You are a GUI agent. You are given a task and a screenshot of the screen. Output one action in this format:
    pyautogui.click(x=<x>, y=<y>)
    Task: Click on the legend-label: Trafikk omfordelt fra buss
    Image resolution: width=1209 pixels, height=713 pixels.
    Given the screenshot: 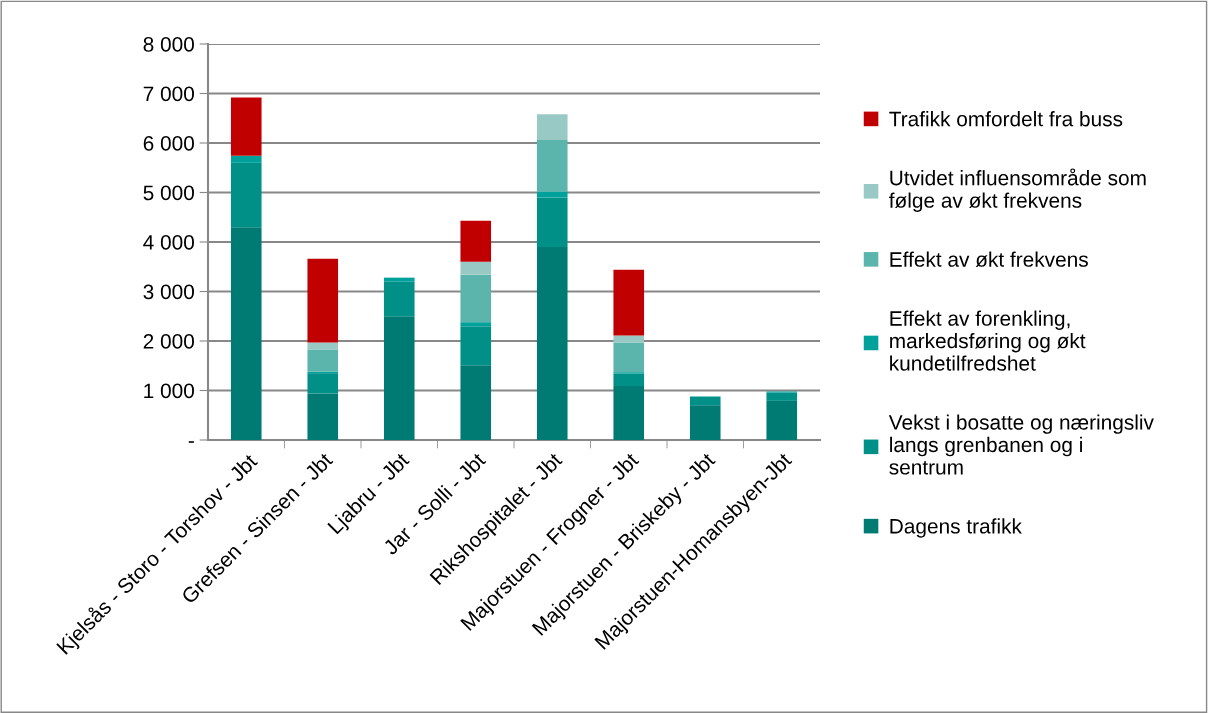 What is the action you would take?
    pyautogui.click(x=1006, y=119)
    